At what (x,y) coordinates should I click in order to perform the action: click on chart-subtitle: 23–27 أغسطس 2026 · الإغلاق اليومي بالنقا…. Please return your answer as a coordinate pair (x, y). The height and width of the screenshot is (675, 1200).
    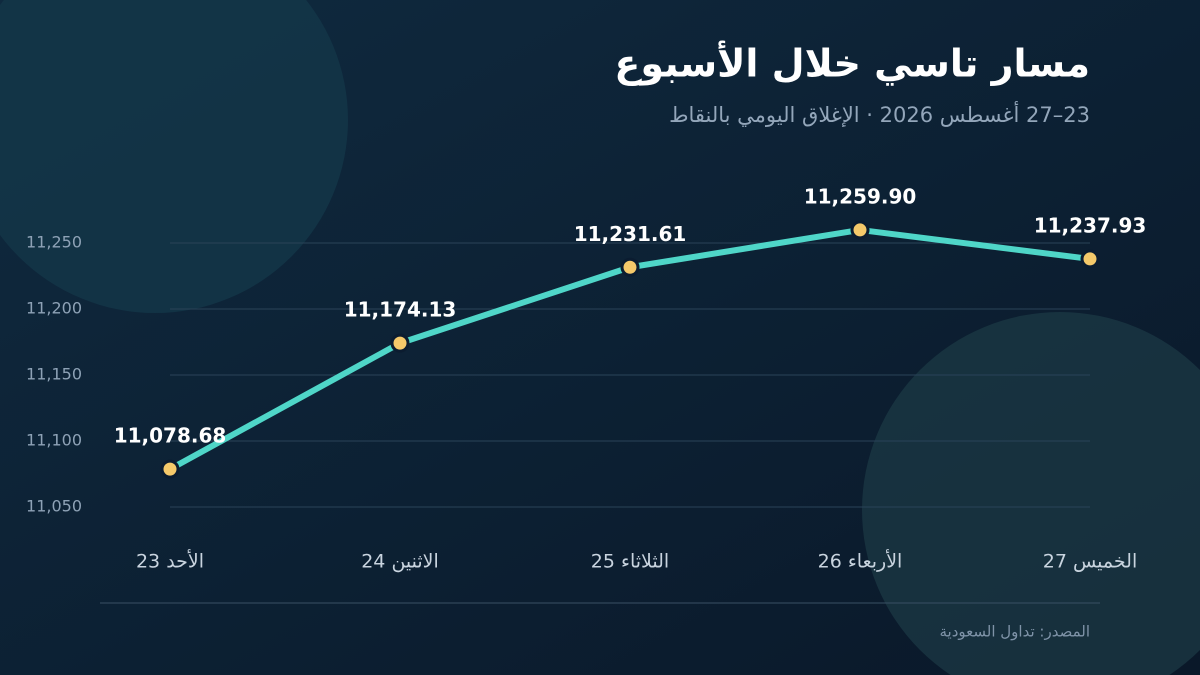
    Looking at the image, I should click on (879, 114).